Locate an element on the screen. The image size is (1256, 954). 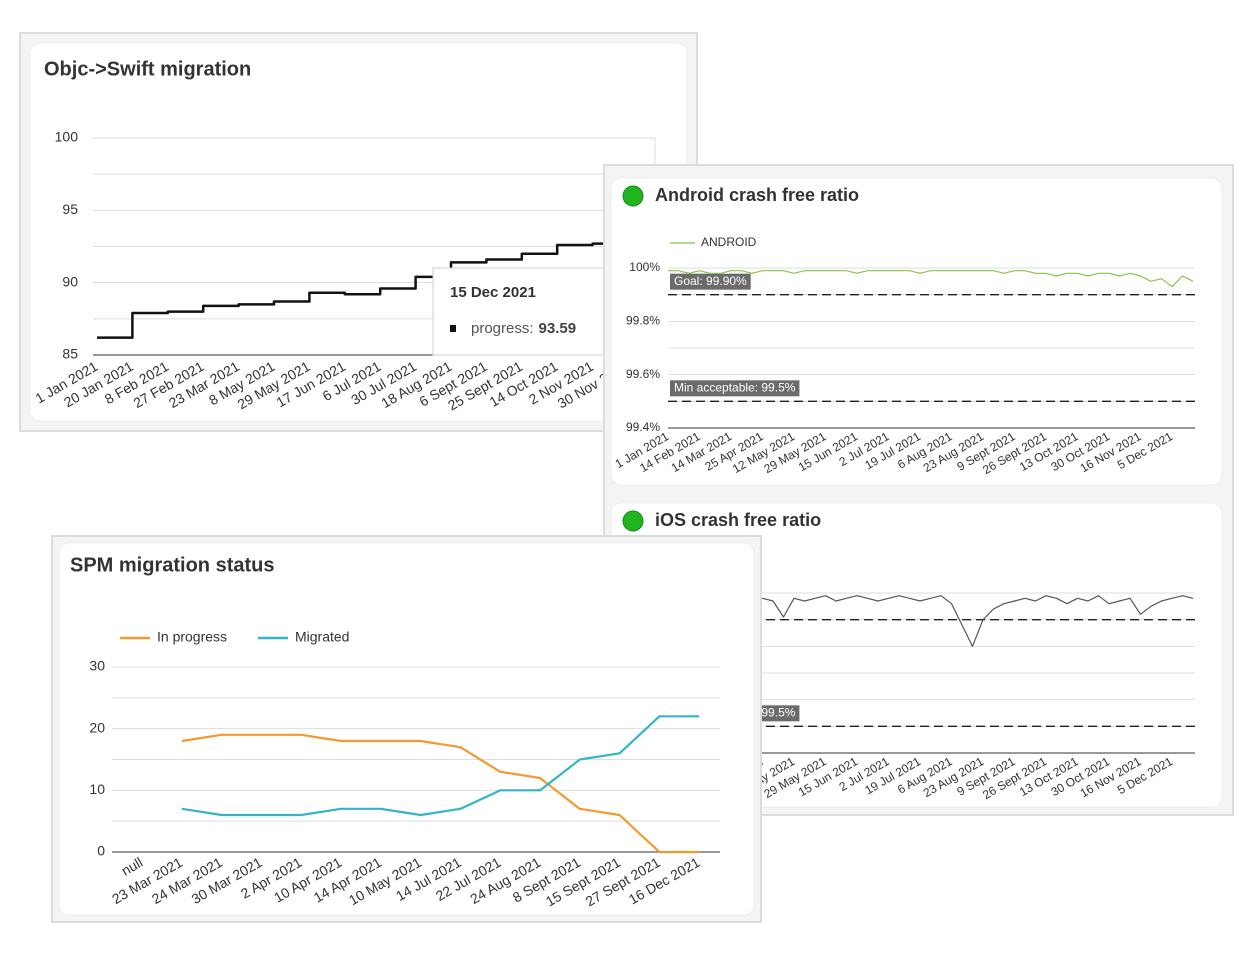
y-tick-label: 85 is located at coordinates (70, 354).